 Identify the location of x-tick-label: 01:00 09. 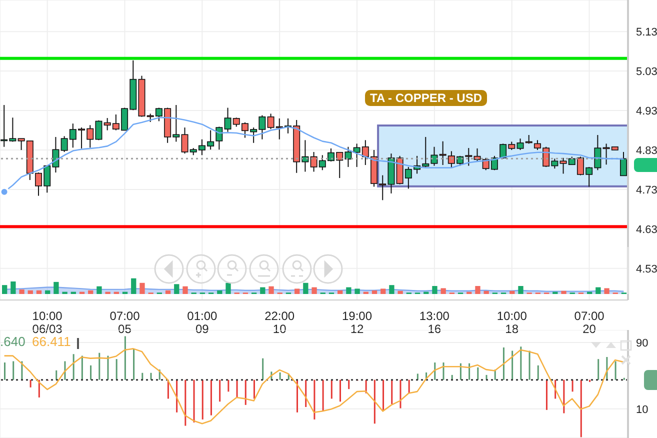
(202, 322).